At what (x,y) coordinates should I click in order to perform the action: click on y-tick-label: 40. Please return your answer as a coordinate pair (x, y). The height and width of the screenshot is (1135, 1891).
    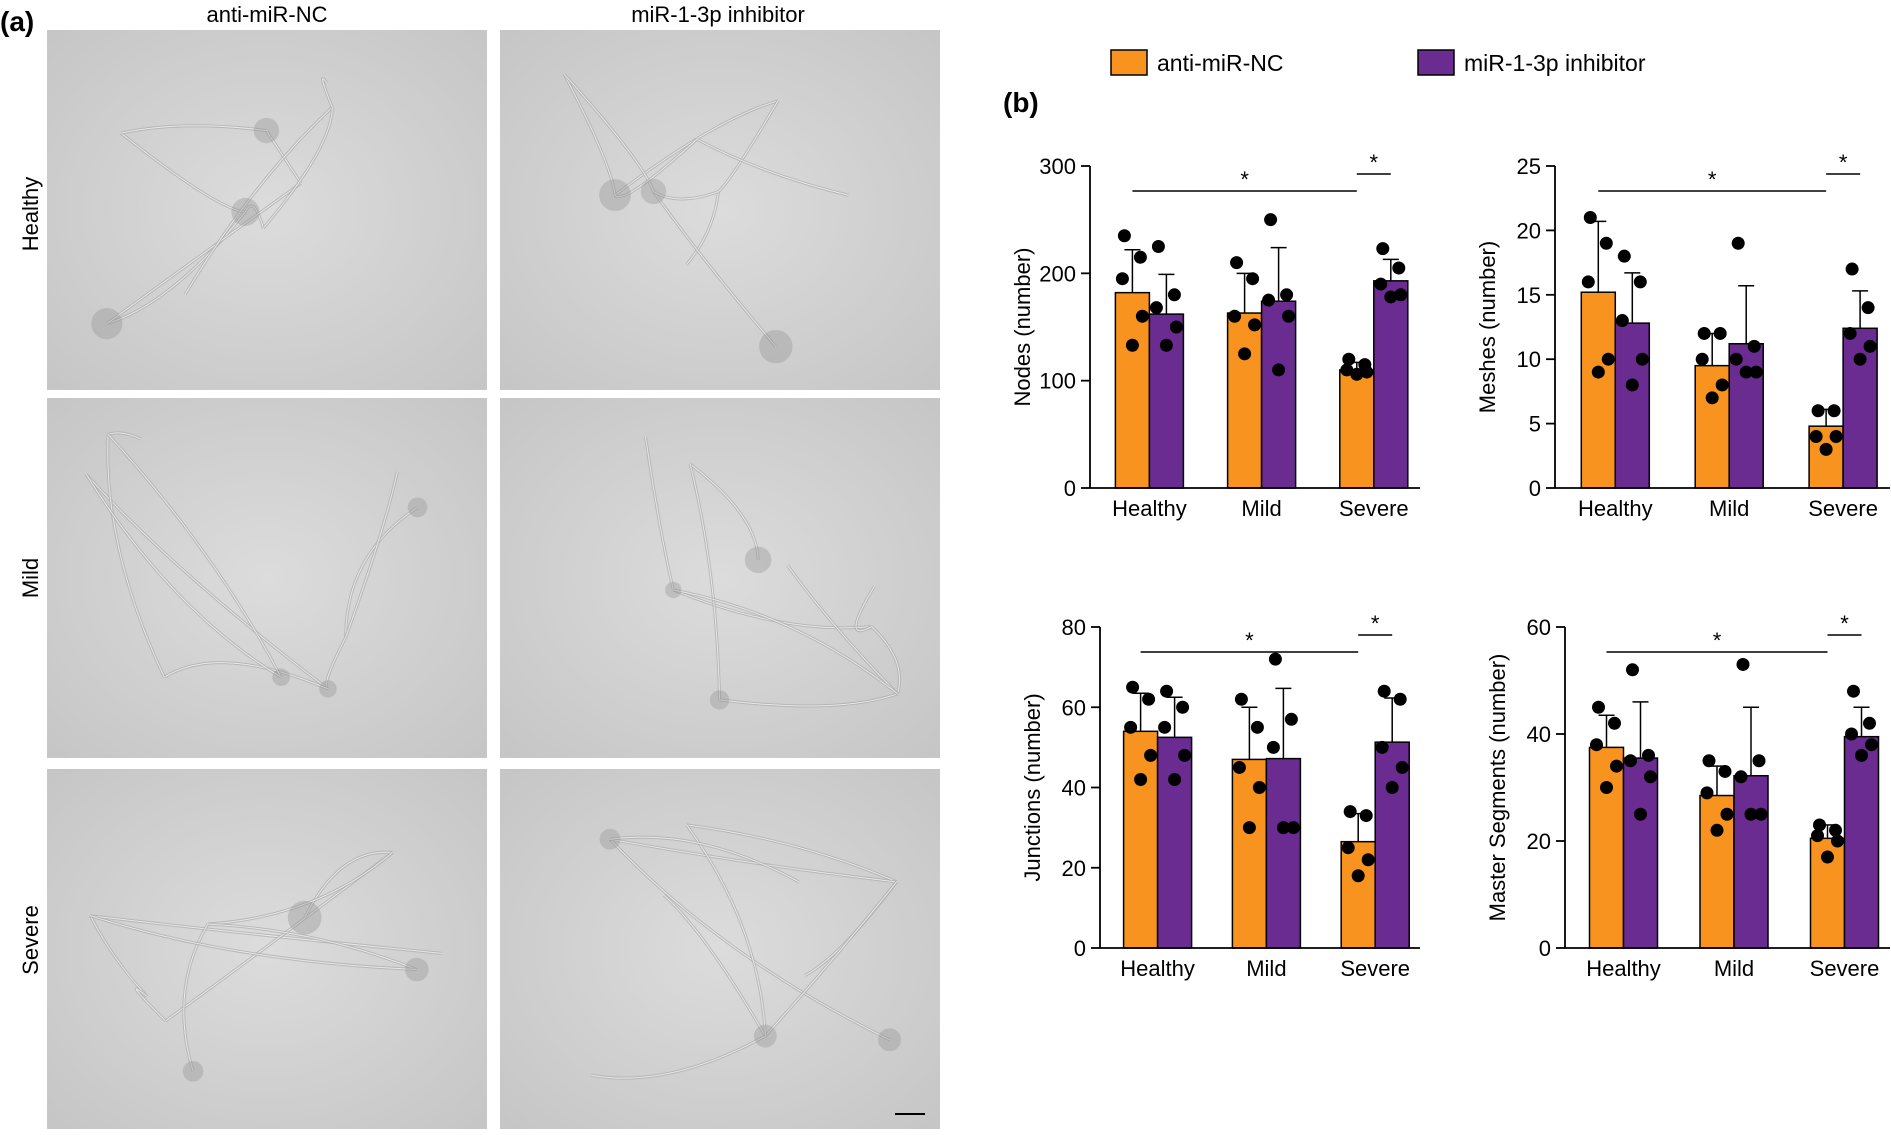
    Looking at the image, I should click on (1539, 734).